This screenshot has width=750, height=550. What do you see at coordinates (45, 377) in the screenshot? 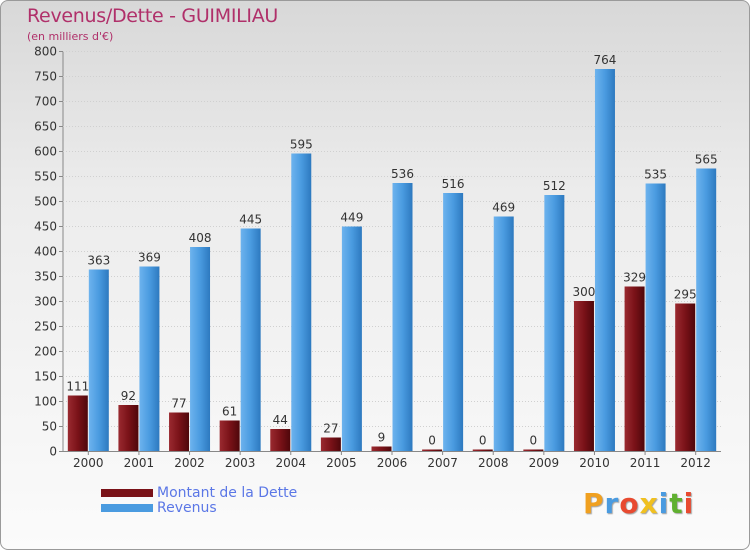
I see `y-tick-label: 150` at bounding box center [45, 377].